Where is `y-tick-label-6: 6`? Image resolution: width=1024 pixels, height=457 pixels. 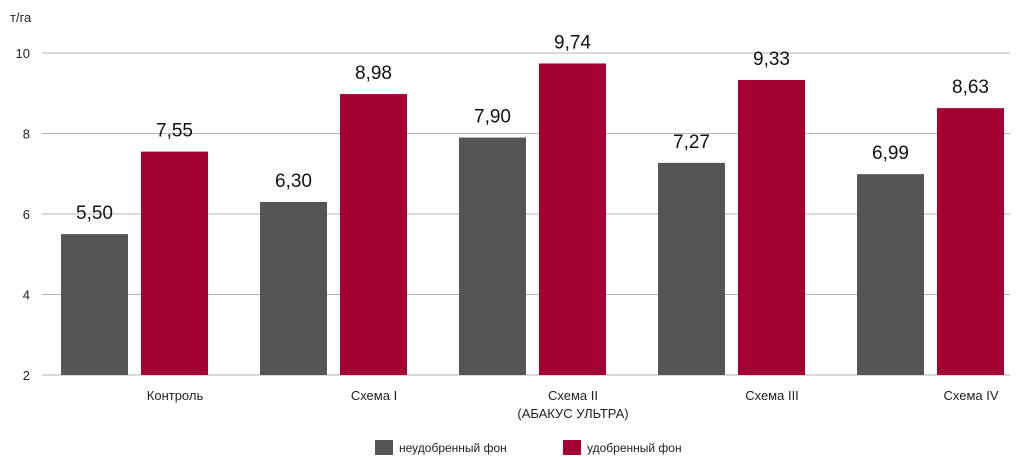 y-tick-label-6: 6 is located at coordinates (26, 214).